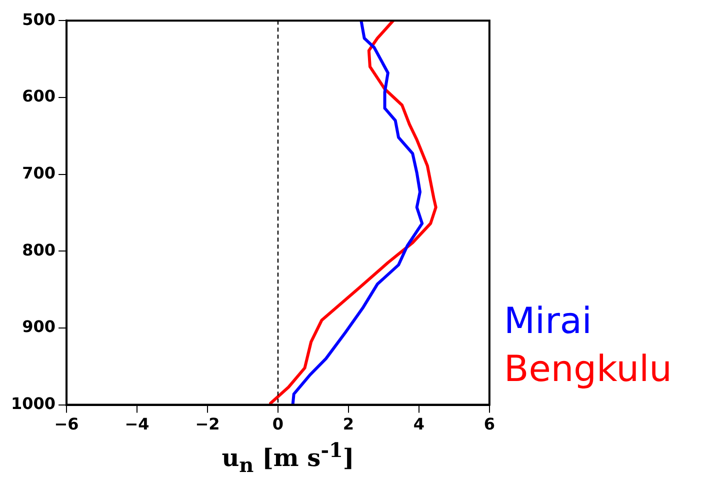 Image resolution: width=707 pixels, height=489 pixels. Describe the element at coordinates (278, 424) in the screenshot. I see `x-tick-label: 0` at that location.